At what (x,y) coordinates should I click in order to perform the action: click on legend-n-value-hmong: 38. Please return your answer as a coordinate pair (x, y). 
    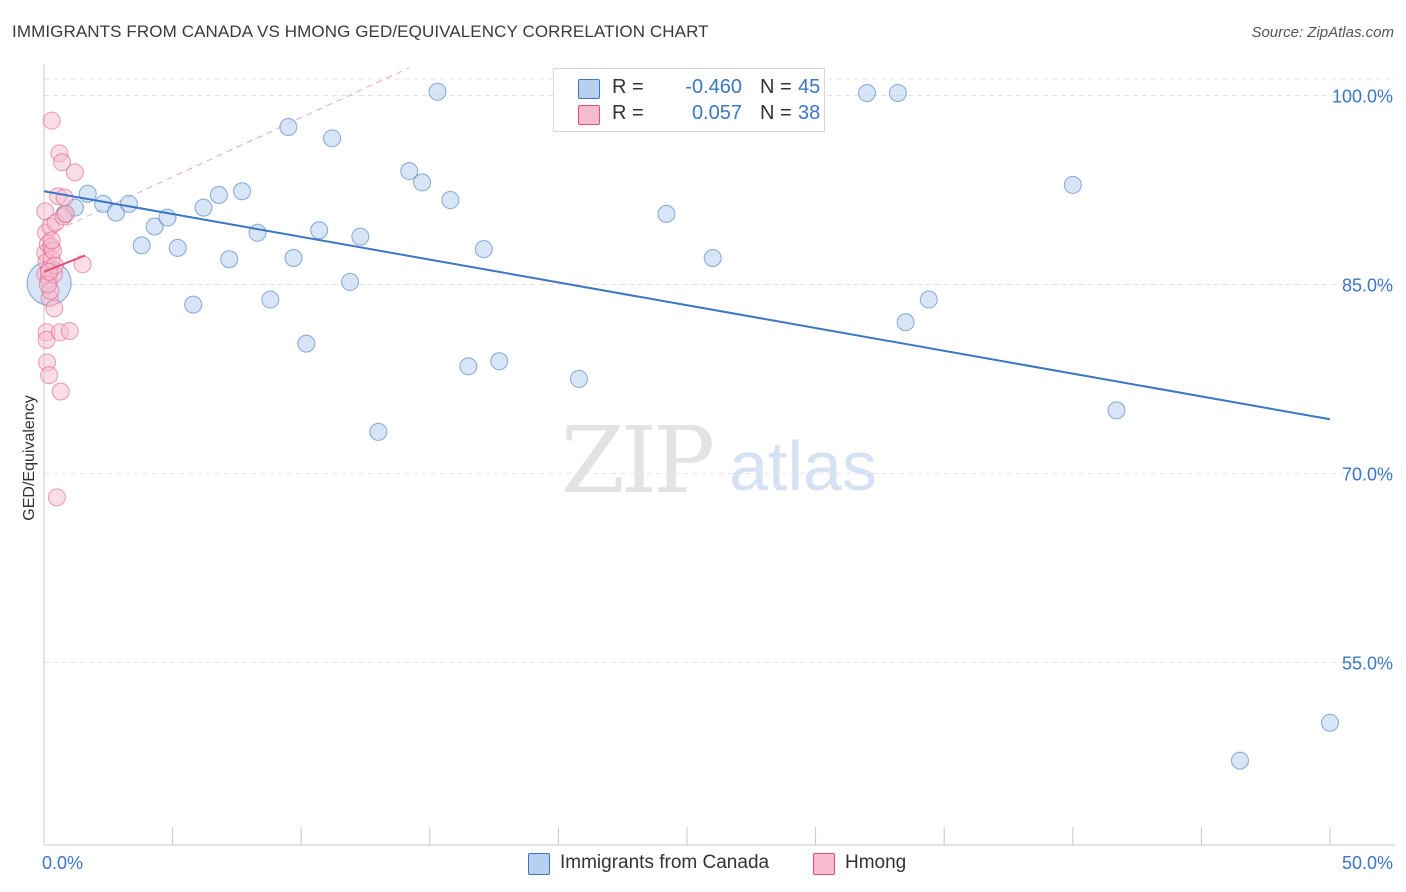
    Looking at the image, I should click on (809, 113).